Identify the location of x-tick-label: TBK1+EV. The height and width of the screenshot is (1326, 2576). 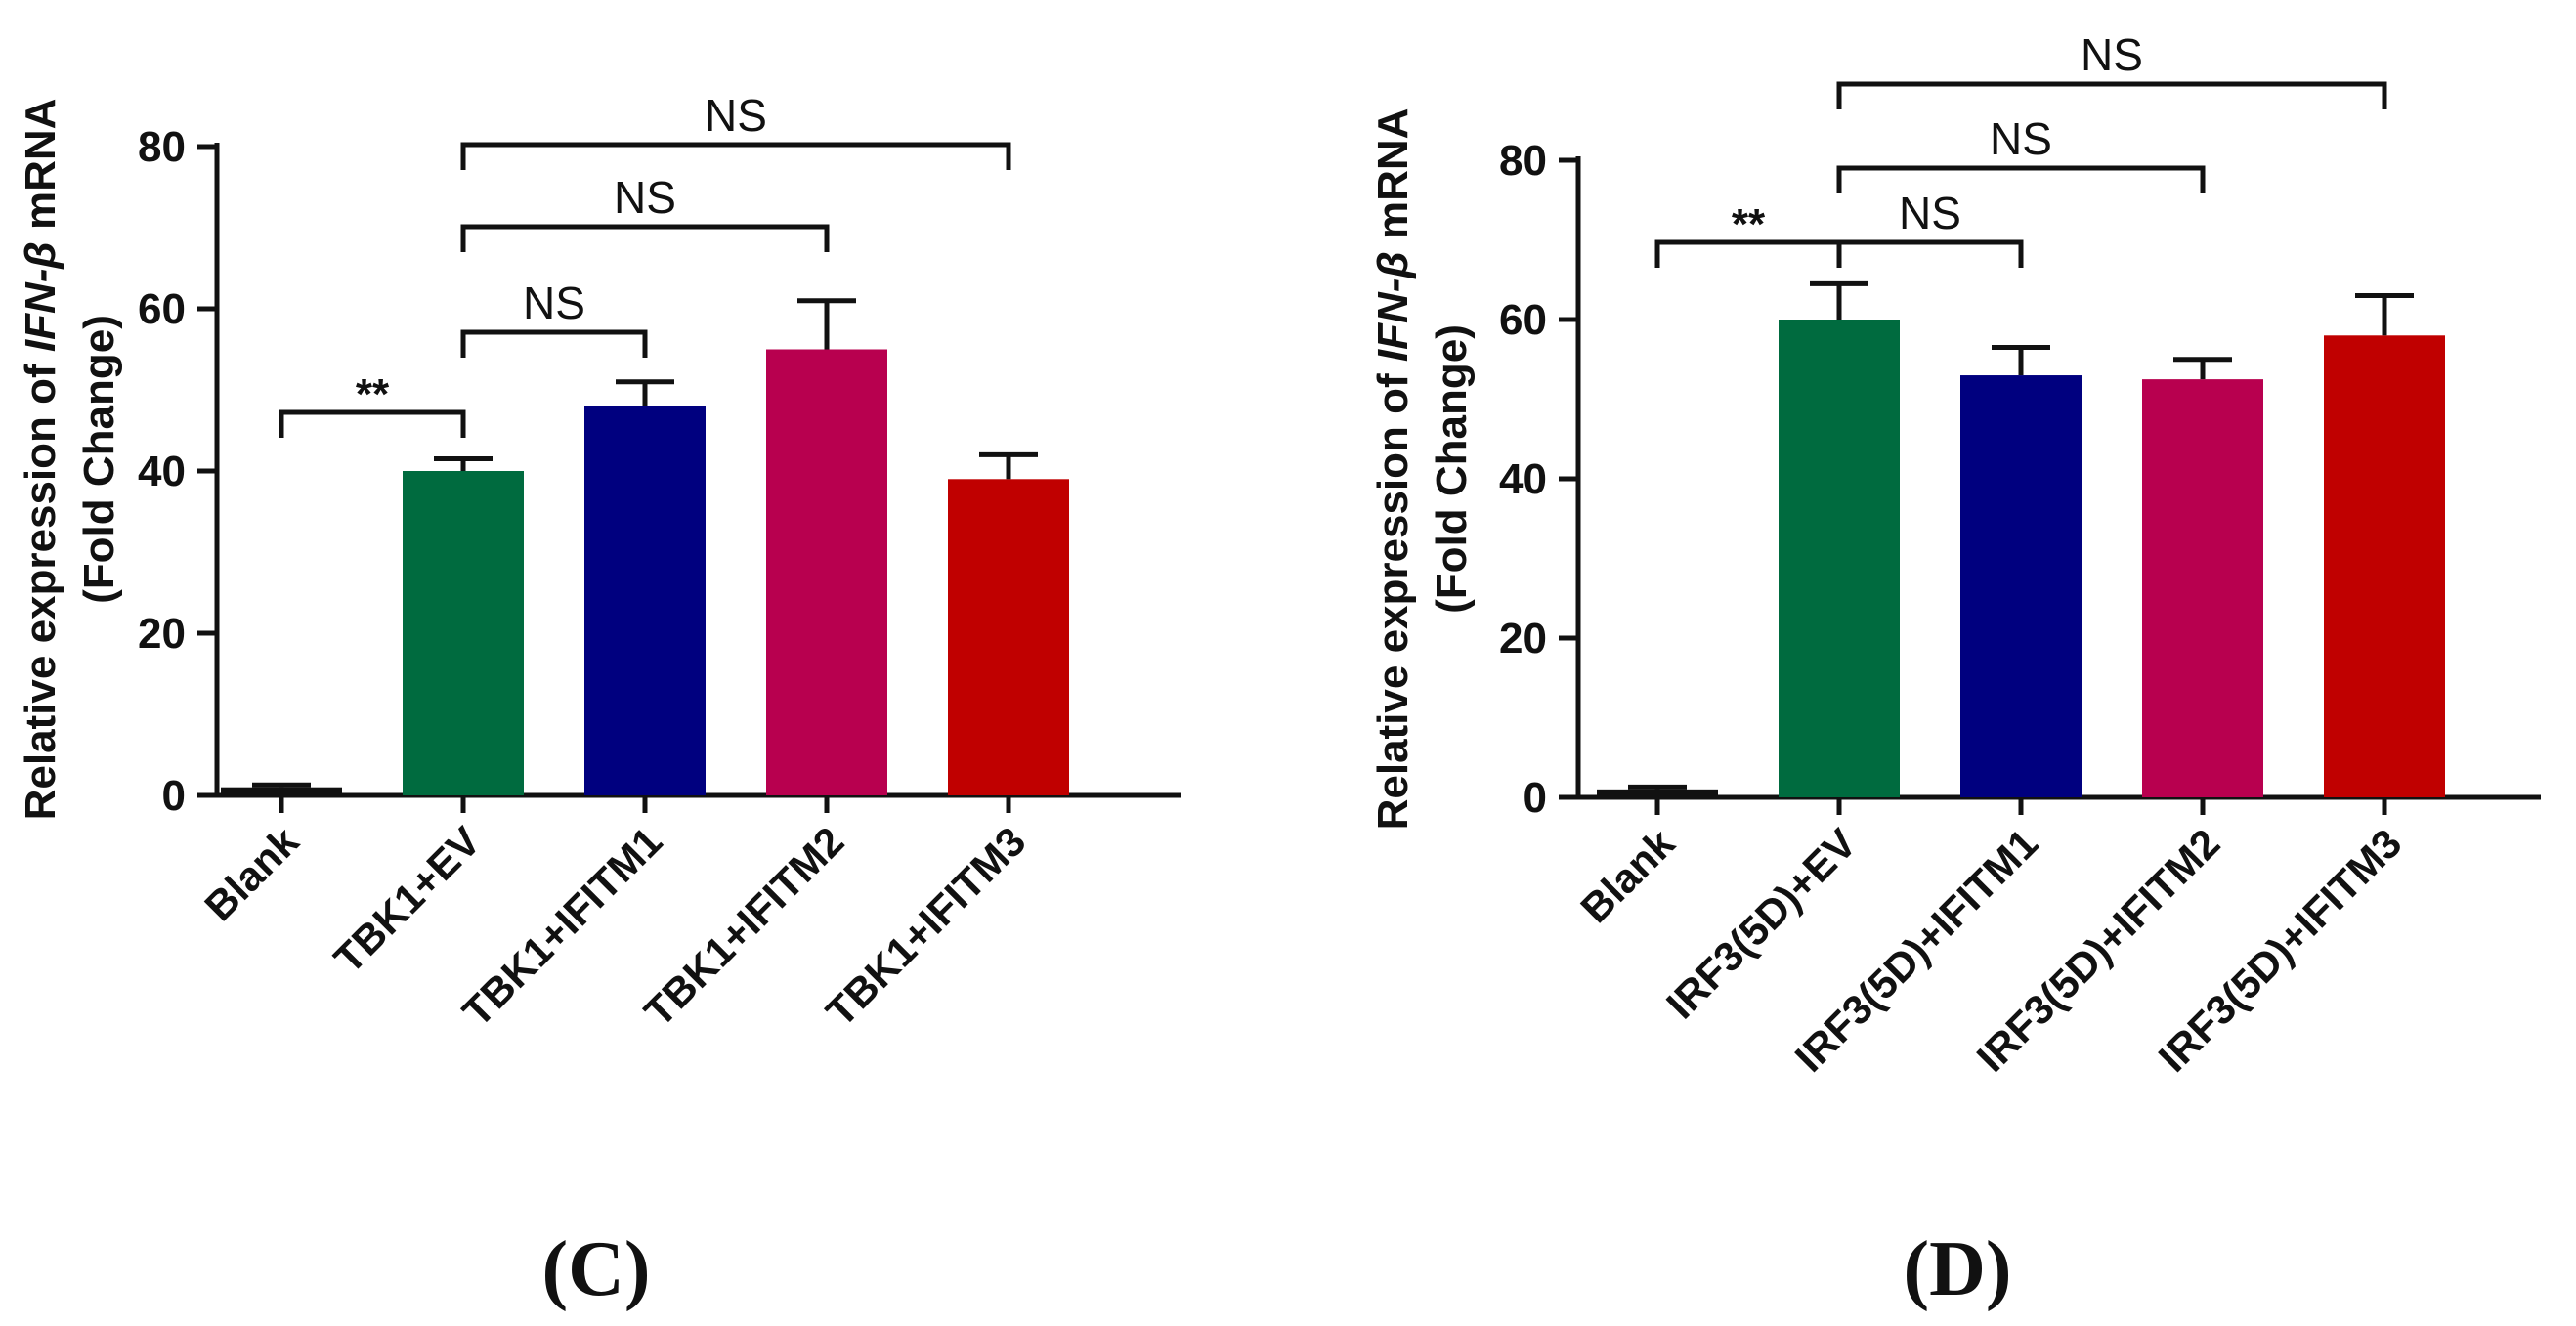
(408, 900).